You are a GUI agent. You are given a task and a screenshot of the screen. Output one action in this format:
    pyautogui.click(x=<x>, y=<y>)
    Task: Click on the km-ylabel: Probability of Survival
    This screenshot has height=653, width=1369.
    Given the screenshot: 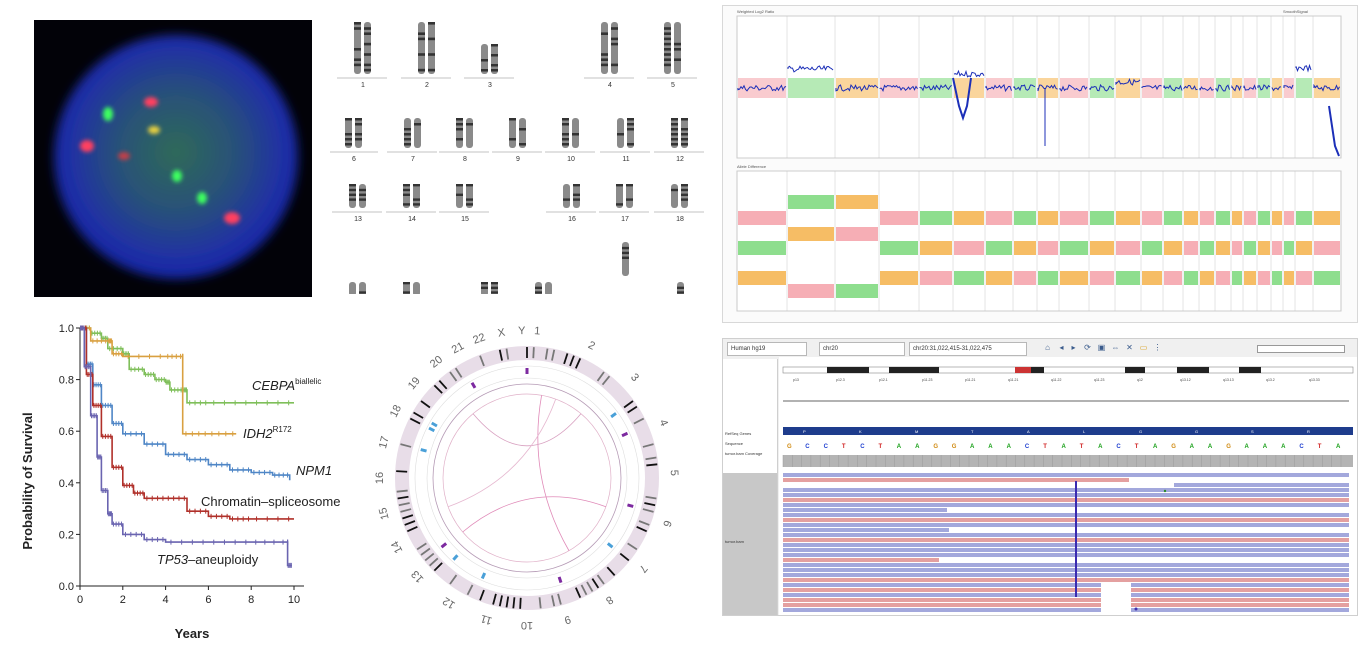 What is the action you would take?
    pyautogui.click(x=27, y=480)
    